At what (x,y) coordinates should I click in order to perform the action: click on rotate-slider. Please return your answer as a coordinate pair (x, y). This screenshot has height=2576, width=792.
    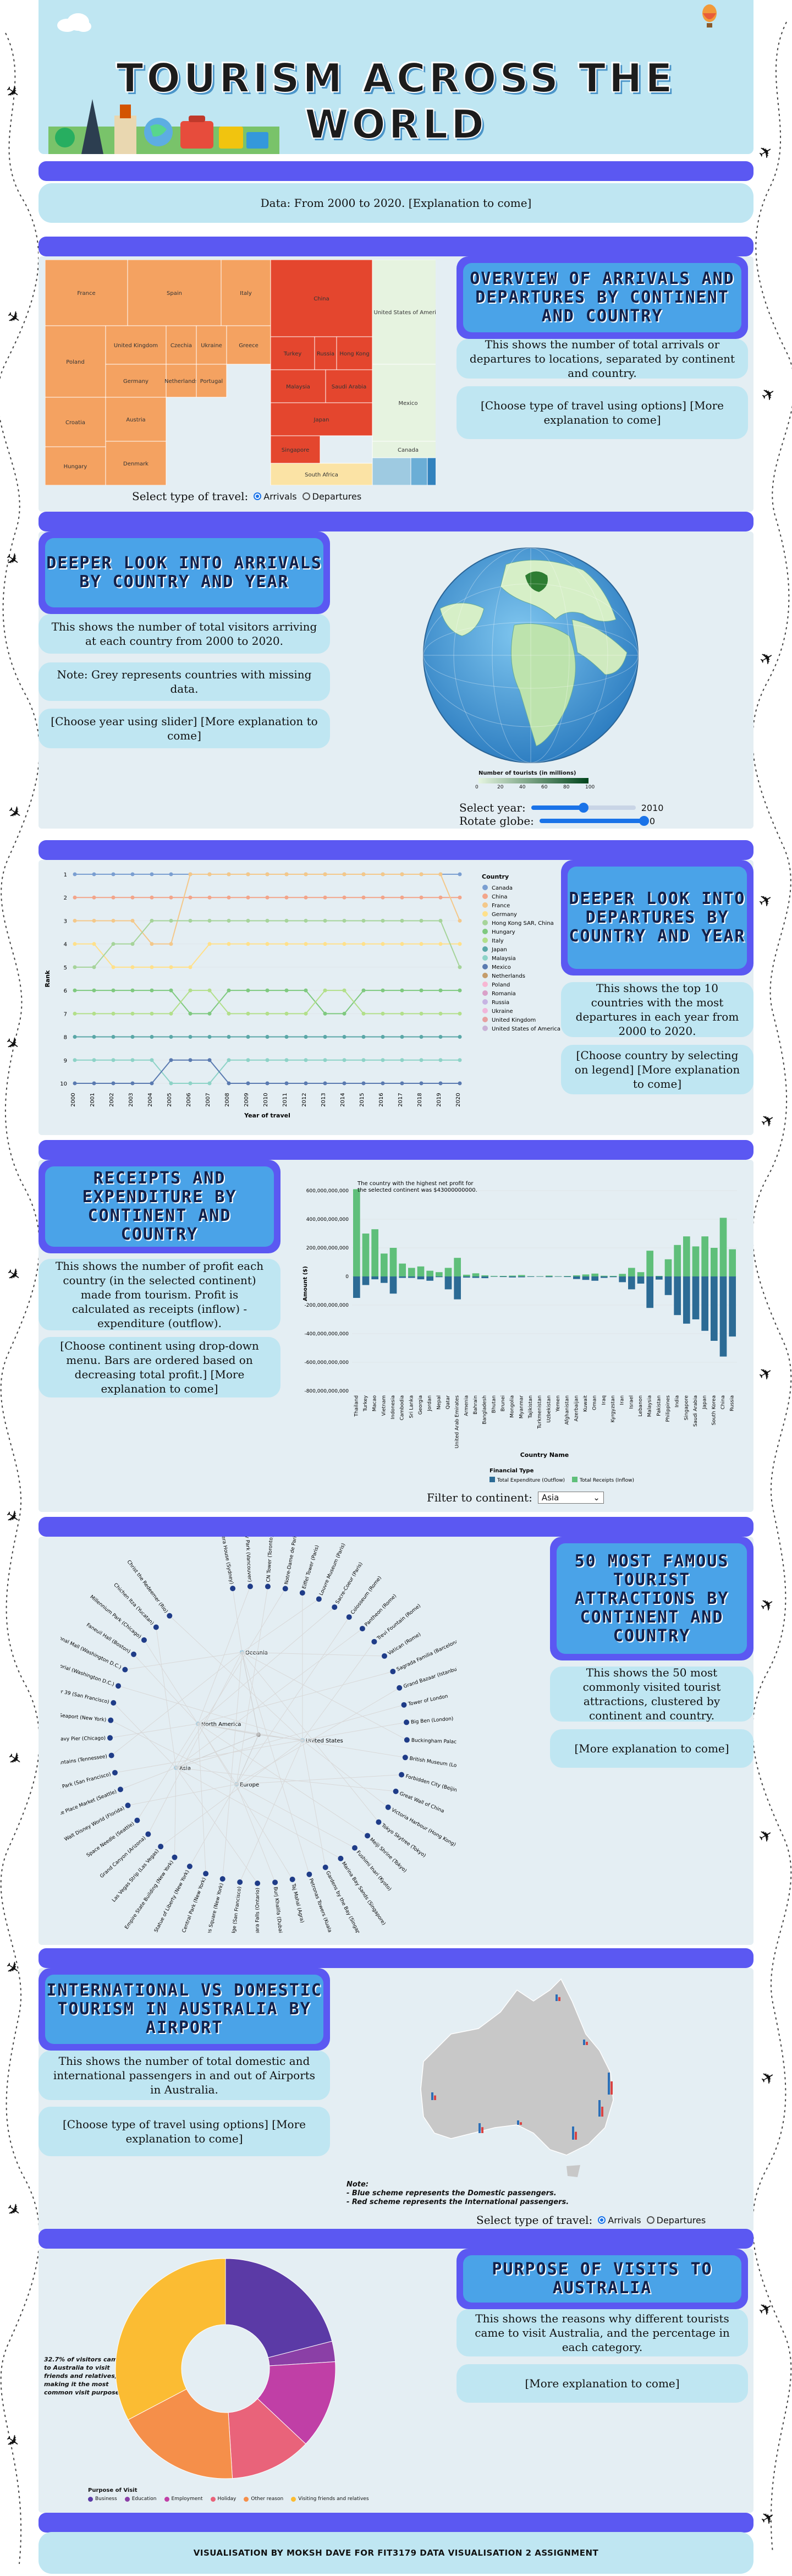
    Looking at the image, I should click on (594, 821).